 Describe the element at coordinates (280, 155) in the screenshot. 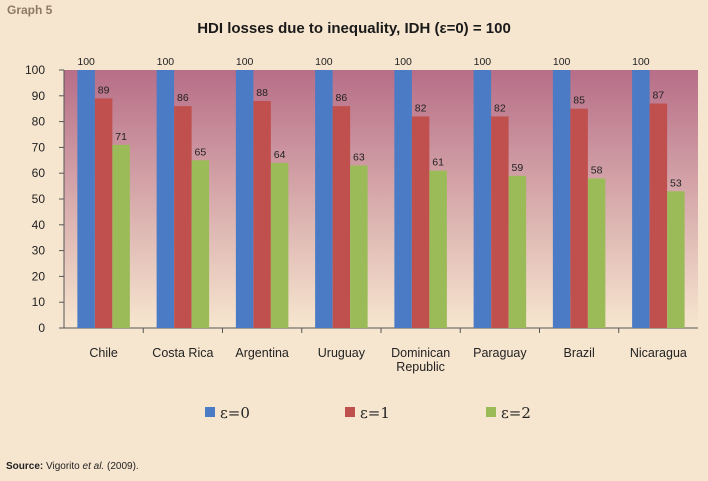

I see `data-label: 64` at that location.